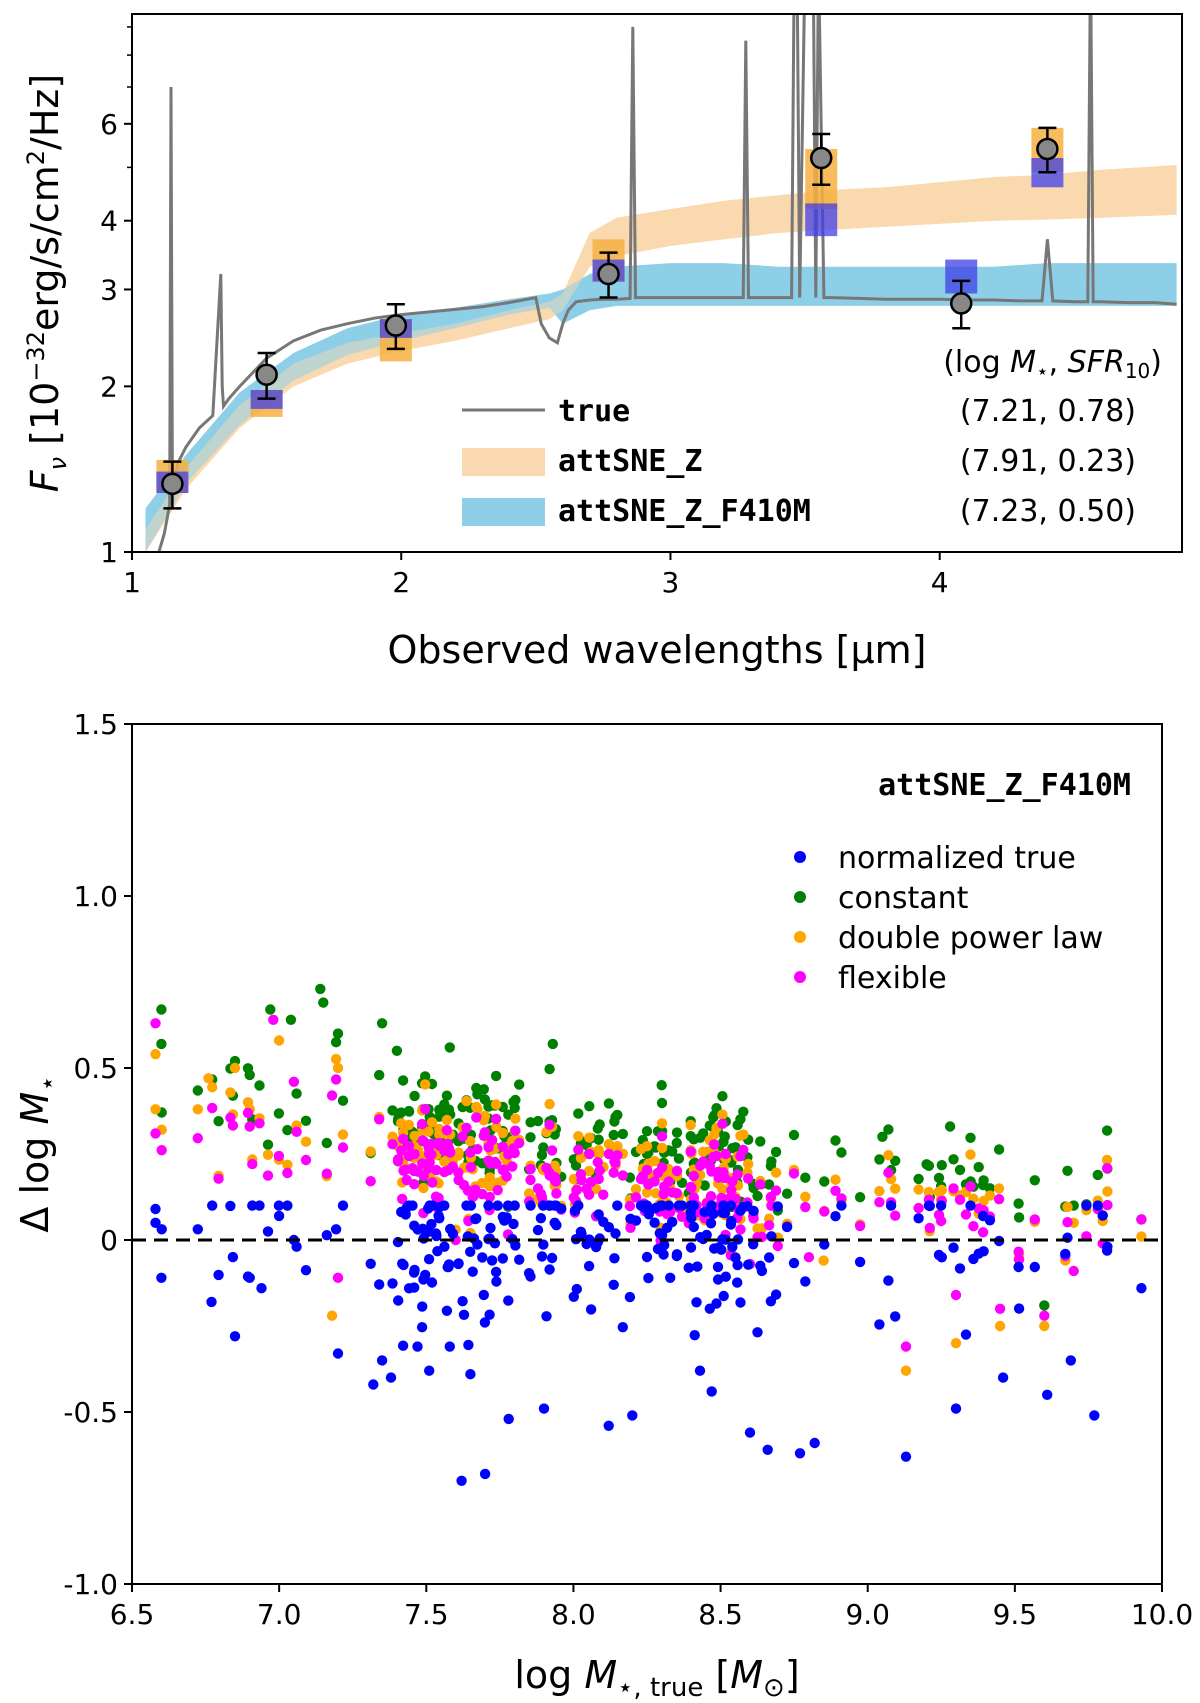 The width and height of the screenshot is (1200, 1703). I want to click on legend-marker-normalized-true, so click(800, 857).